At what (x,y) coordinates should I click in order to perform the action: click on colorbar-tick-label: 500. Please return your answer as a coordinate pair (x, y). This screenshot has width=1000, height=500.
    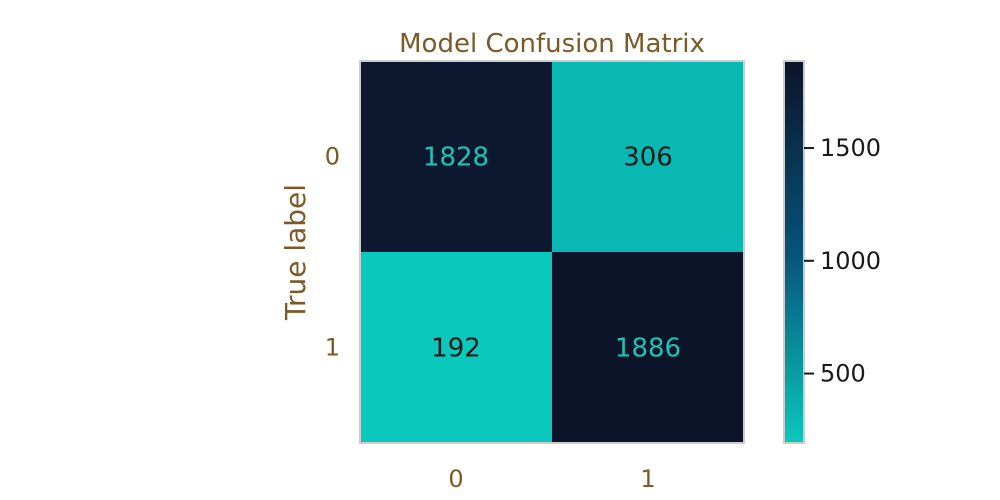
    Looking at the image, I should click on (843, 374).